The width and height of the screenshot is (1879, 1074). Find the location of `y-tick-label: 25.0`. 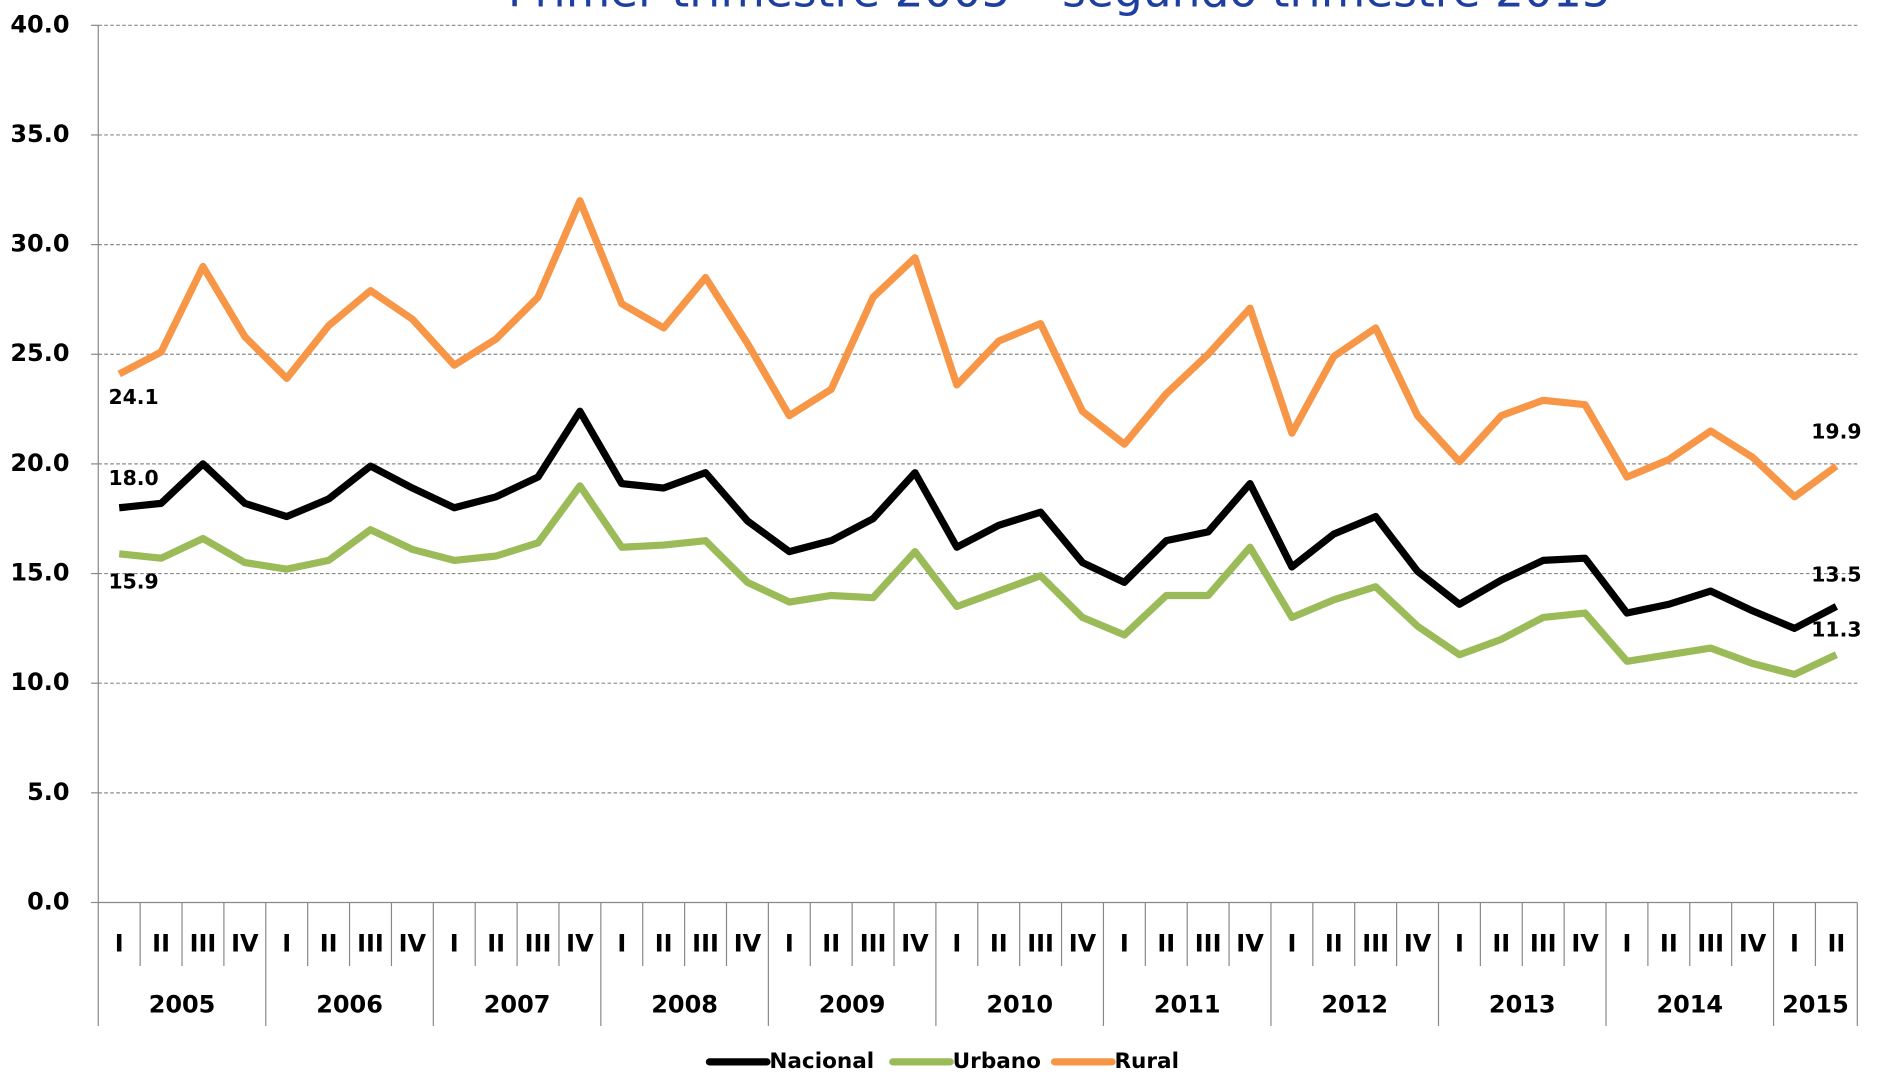

y-tick-label: 25.0 is located at coordinates (39, 353).